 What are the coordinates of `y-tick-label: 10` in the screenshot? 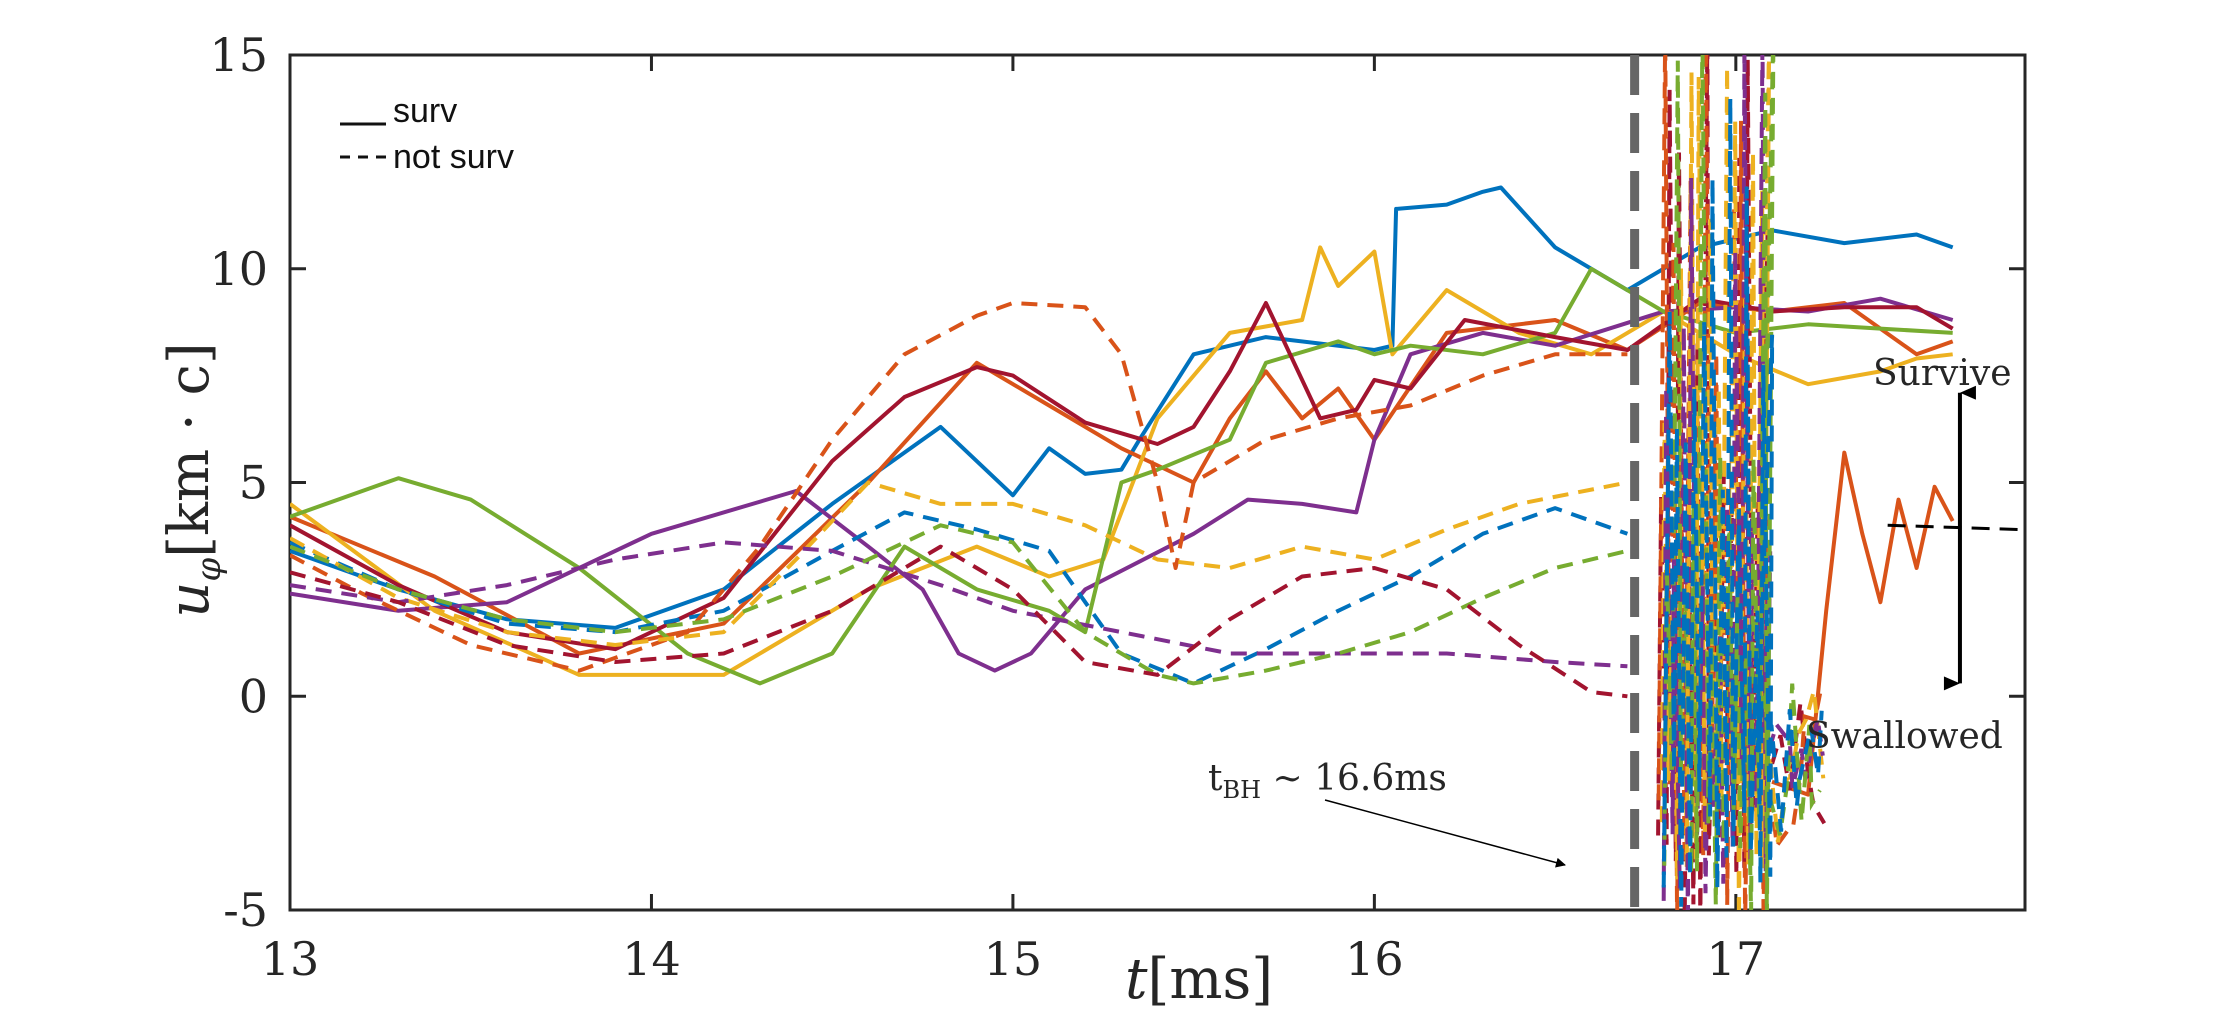 It's located at (238, 269).